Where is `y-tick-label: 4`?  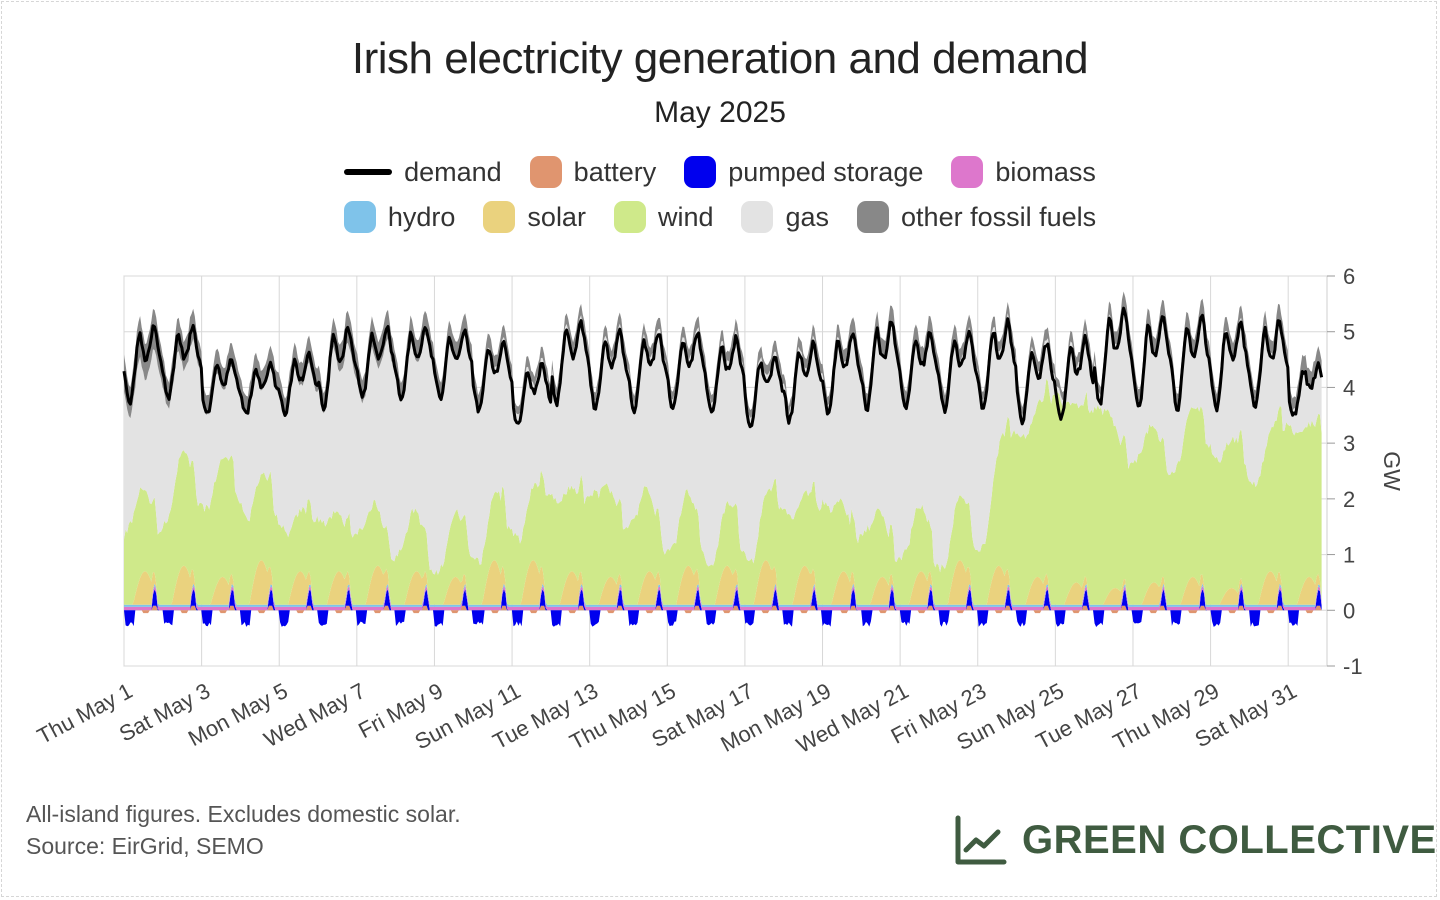
y-tick-label: 4 is located at coordinates (1349, 387).